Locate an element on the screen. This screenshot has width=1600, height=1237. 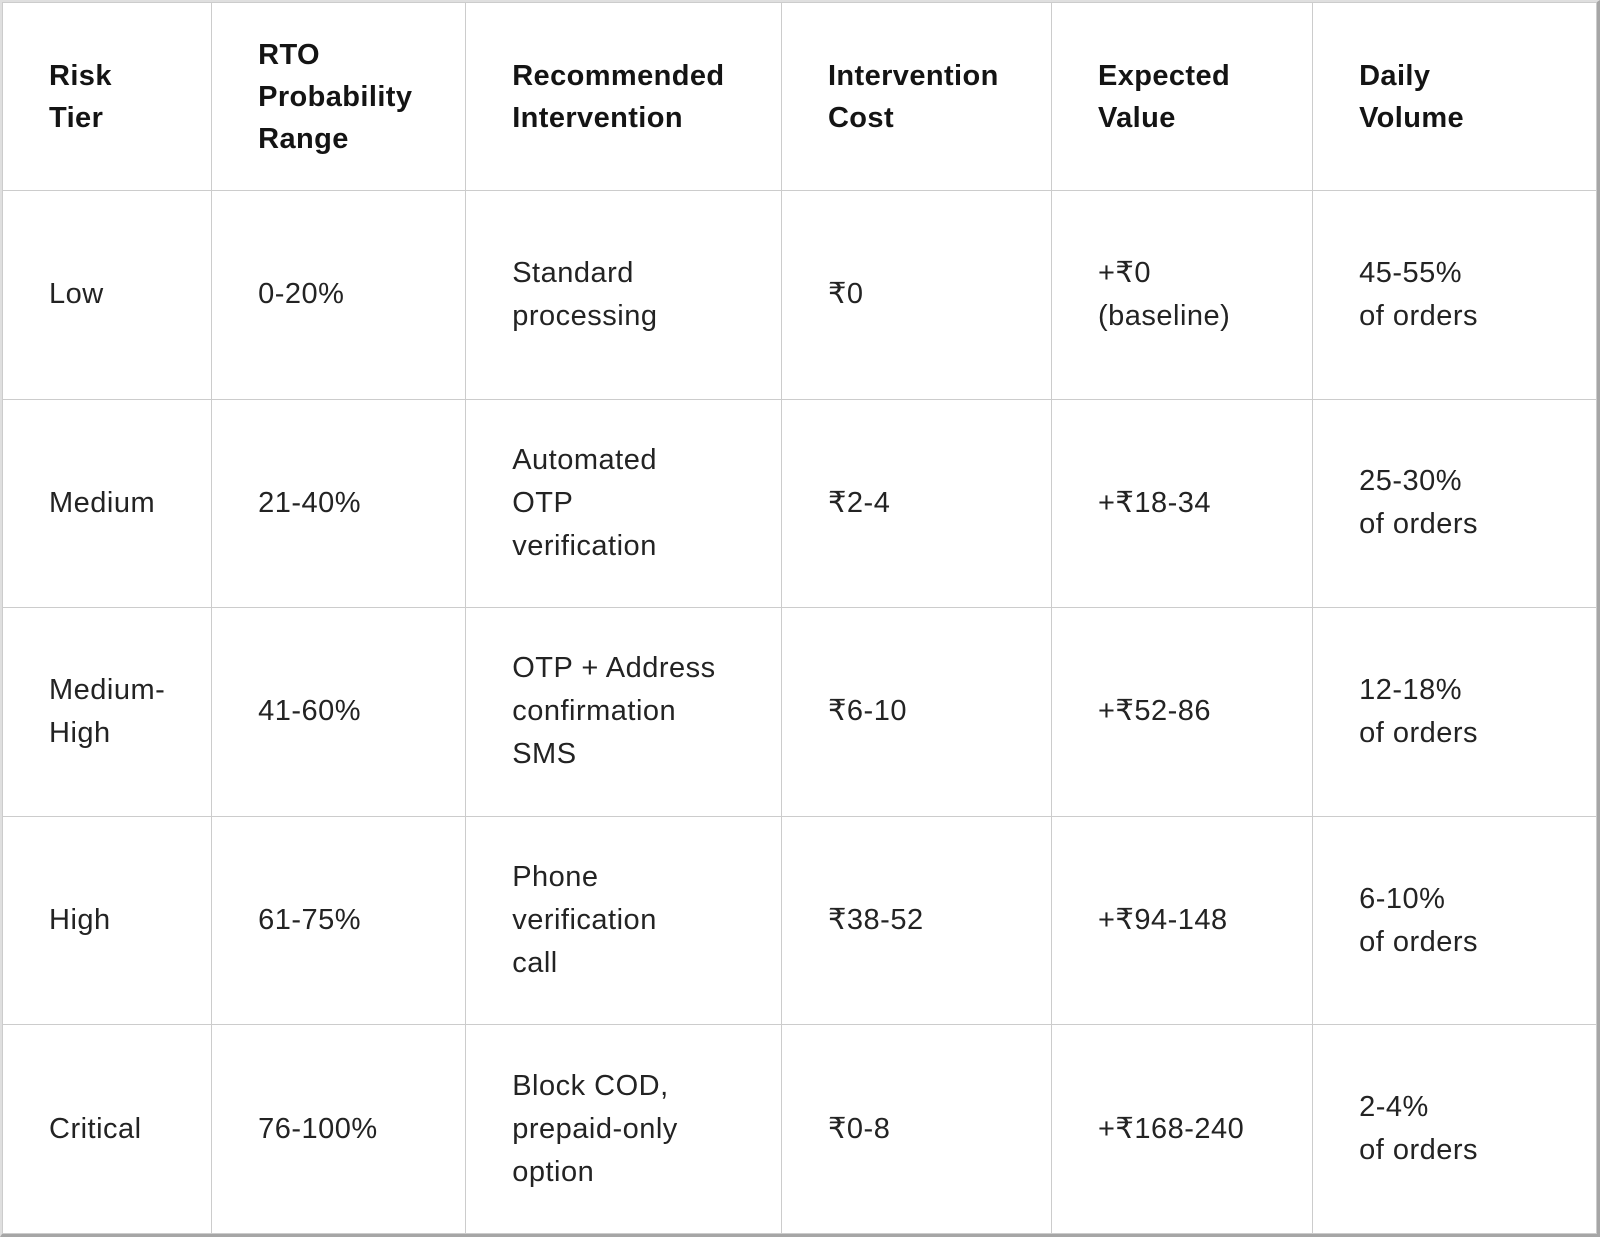
cell-intervention: Automated OTP verification is located at coordinates (623, 503).